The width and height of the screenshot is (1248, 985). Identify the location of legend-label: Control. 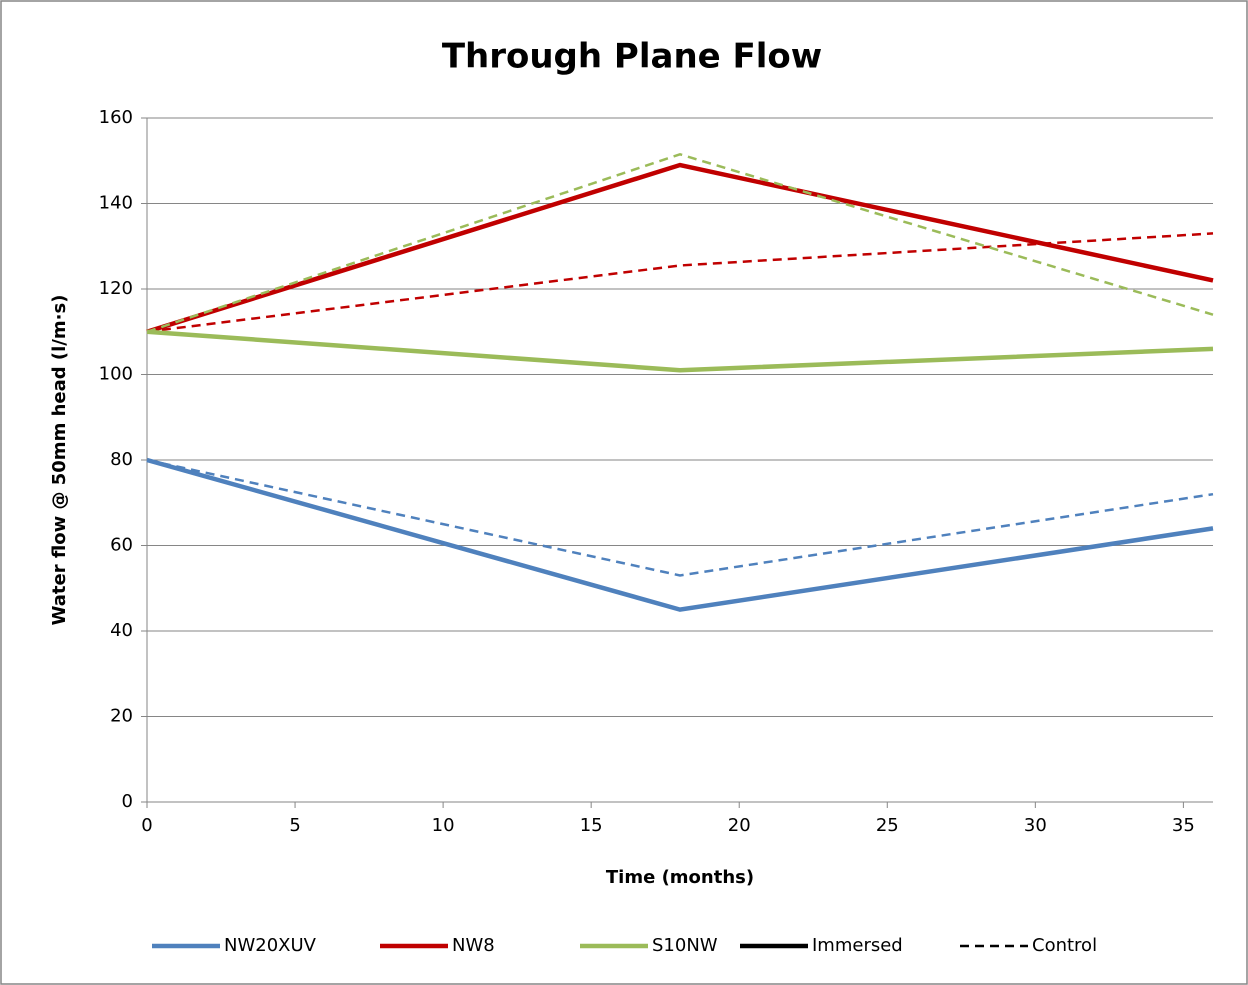
(1064, 945).